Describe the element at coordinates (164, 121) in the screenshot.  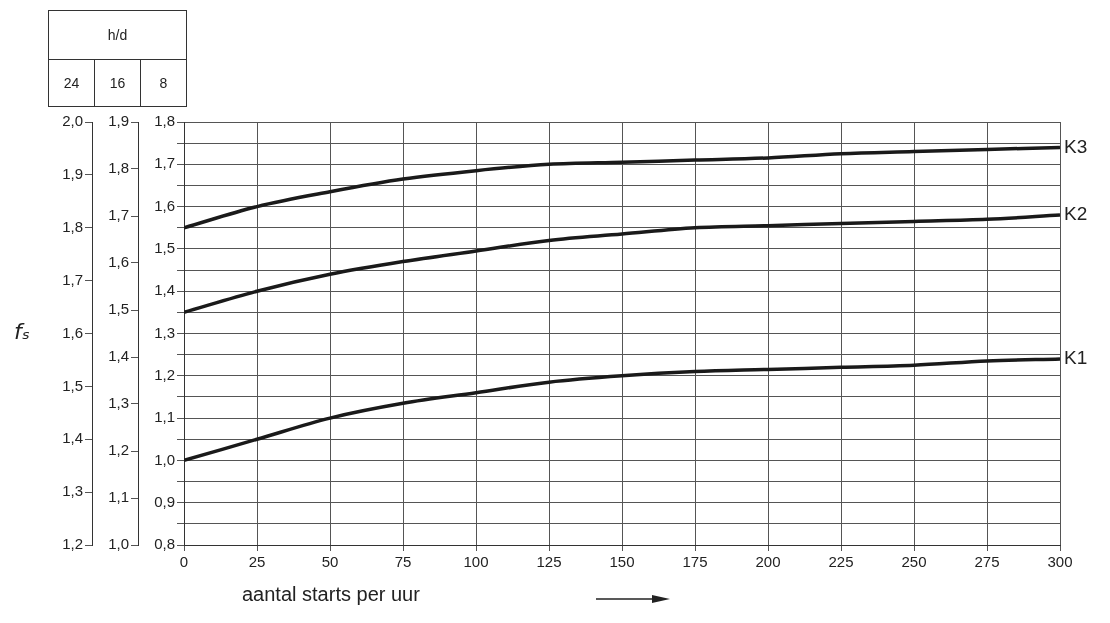
I see `y-tick-label: 1,8` at that location.